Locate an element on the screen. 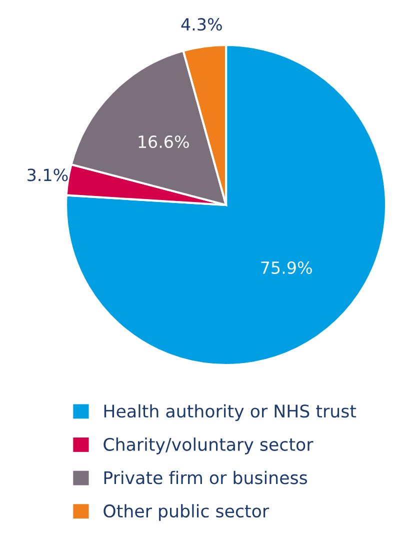  legend-label: Private firm or business is located at coordinates (206, 477).